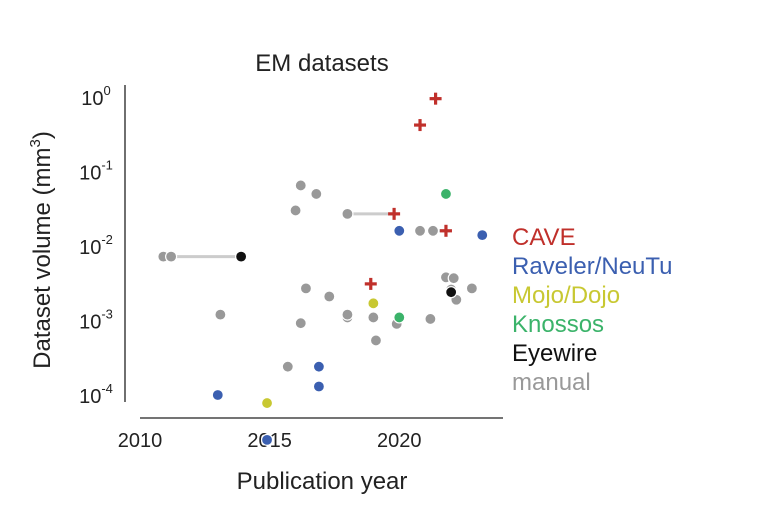 This screenshot has width=780, height=505. What do you see at coordinates (107, 90) in the screenshot?
I see `y-tick-exp: 0` at bounding box center [107, 90].